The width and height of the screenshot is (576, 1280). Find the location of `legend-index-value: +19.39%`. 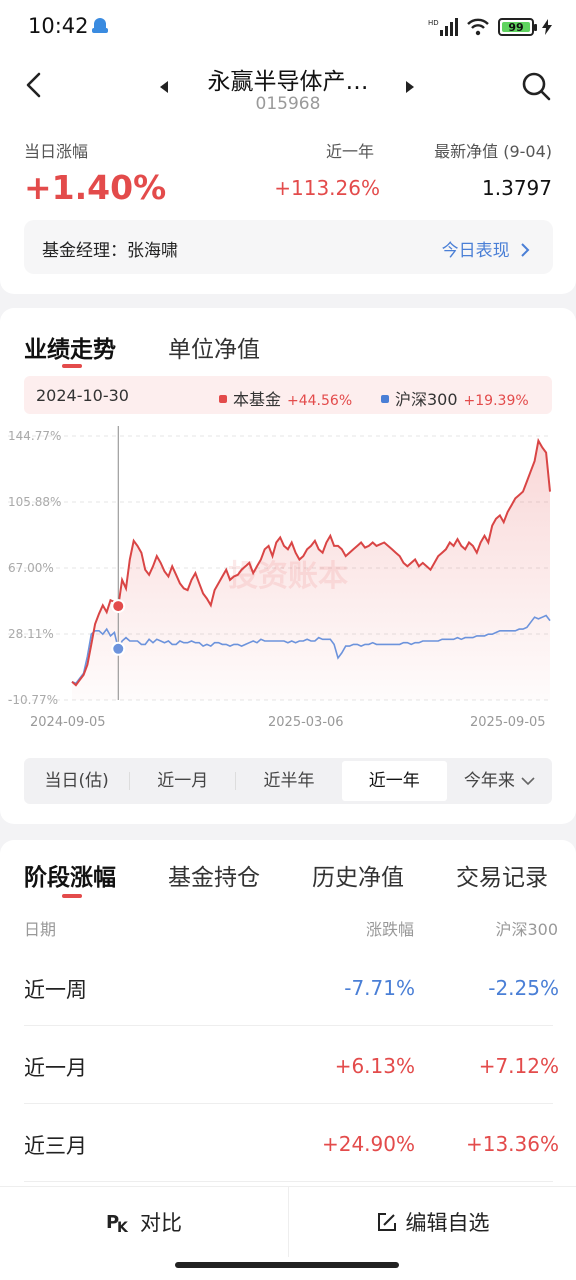

legend-index-value: +19.39% is located at coordinates (496, 401).